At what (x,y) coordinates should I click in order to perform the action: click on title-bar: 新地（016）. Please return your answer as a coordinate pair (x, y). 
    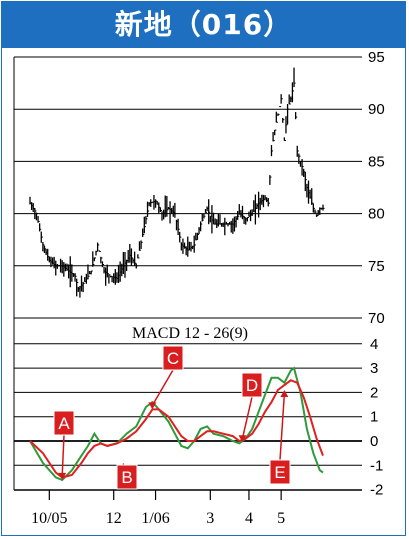
    Looking at the image, I should click on (203, 24).